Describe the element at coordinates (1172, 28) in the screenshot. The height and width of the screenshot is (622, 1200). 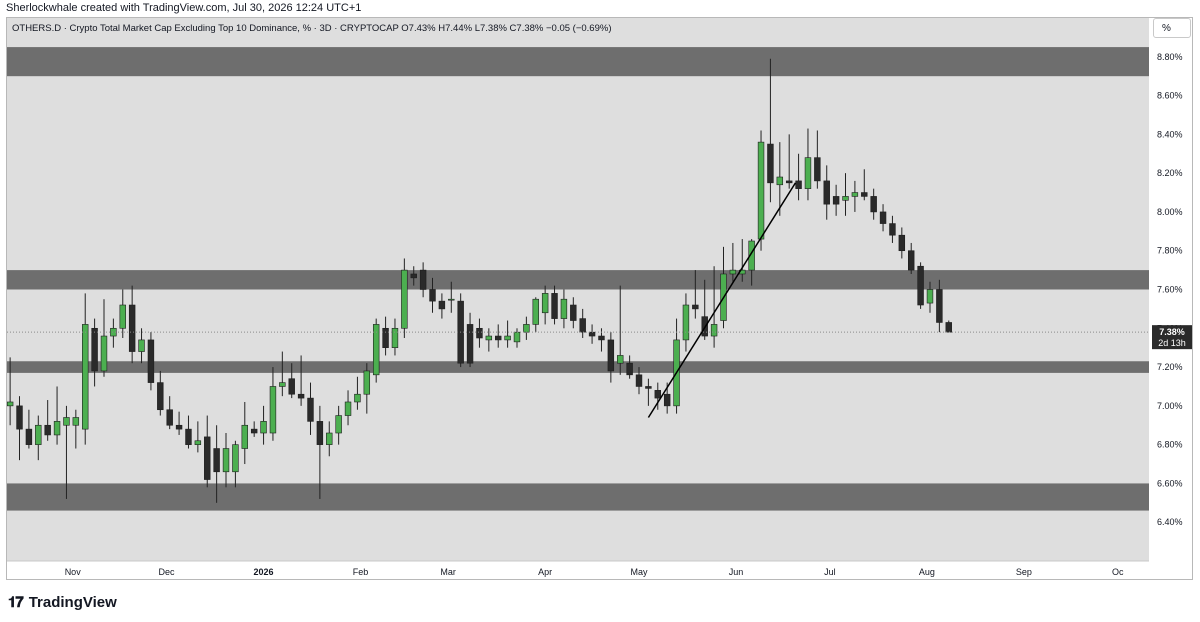
I see `percent-scale-button: %` at that location.